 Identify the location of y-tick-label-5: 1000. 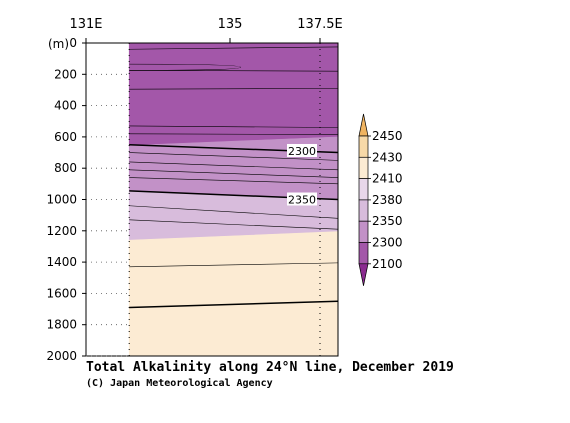
(61, 200).